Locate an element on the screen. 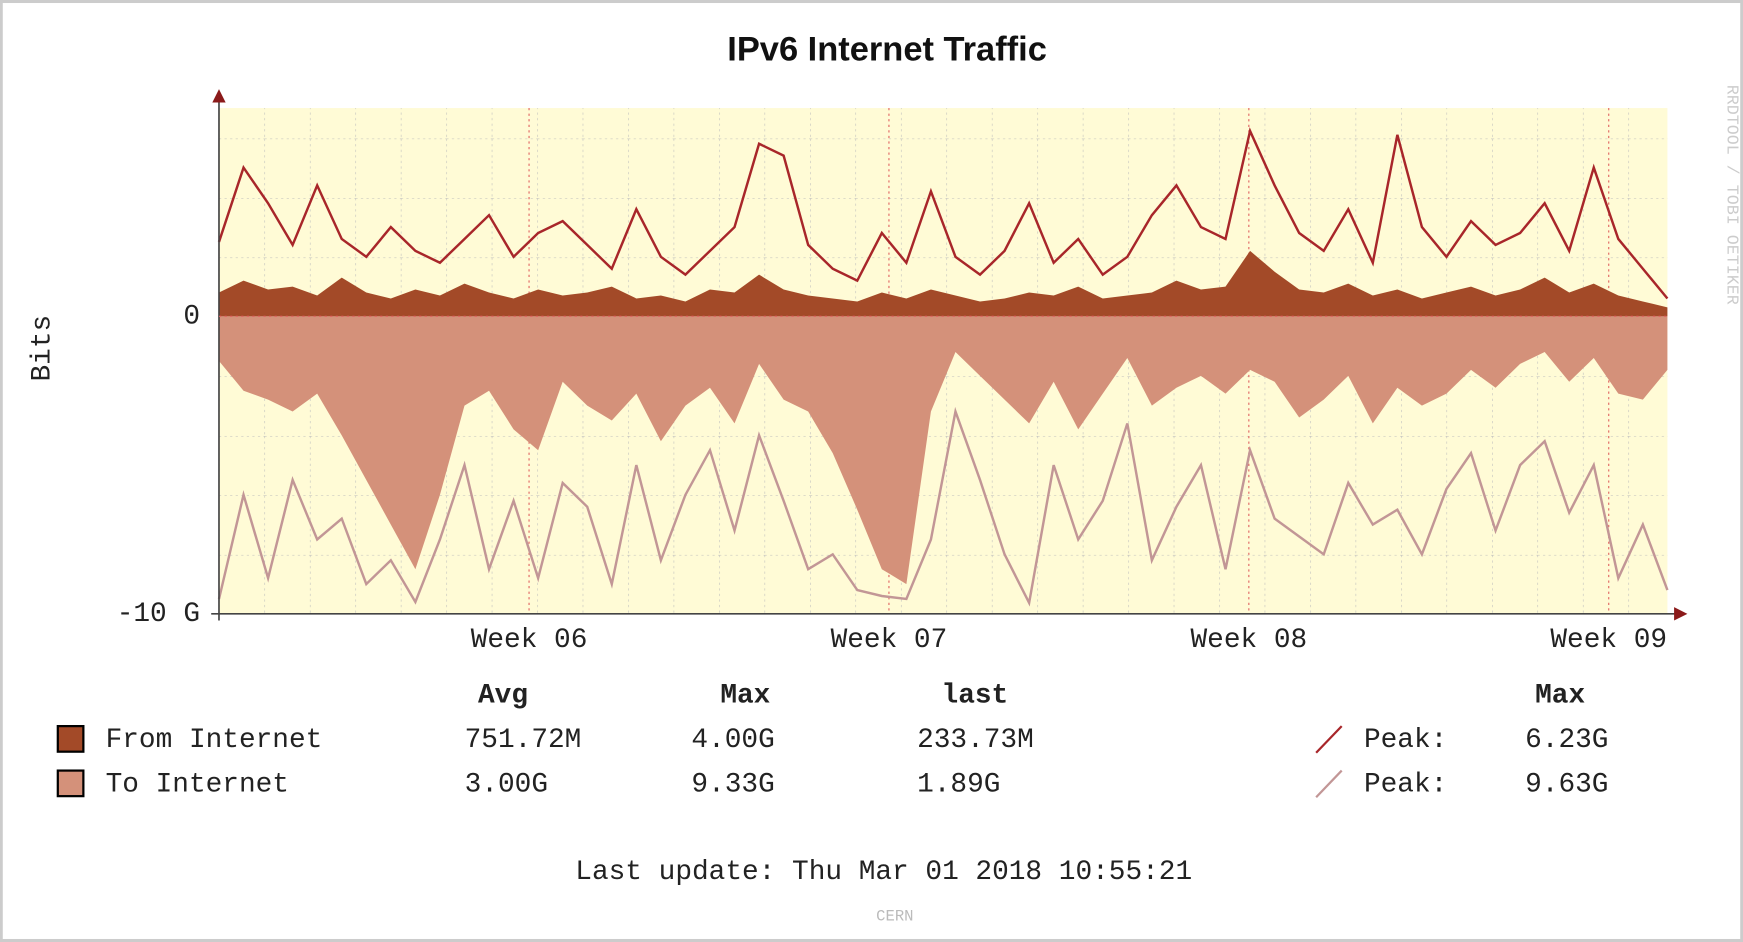 The width and height of the screenshot is (1743, 942). y-tick-label: -10 G is located at coordinates (158, 614).